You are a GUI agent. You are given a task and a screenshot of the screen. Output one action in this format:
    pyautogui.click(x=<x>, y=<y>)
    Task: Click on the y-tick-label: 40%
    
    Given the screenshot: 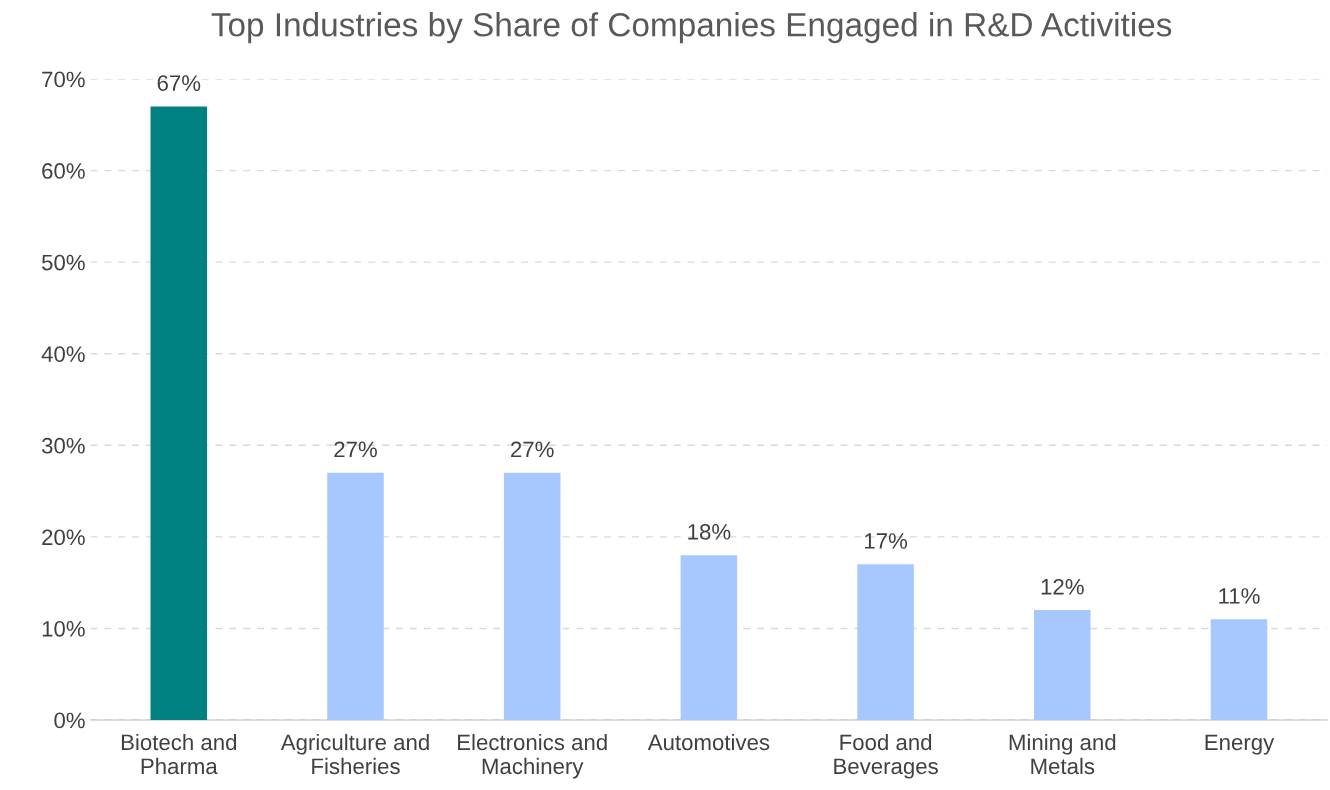 What is the action you would take?
    pyautogui.click(x=63, y=354)
    